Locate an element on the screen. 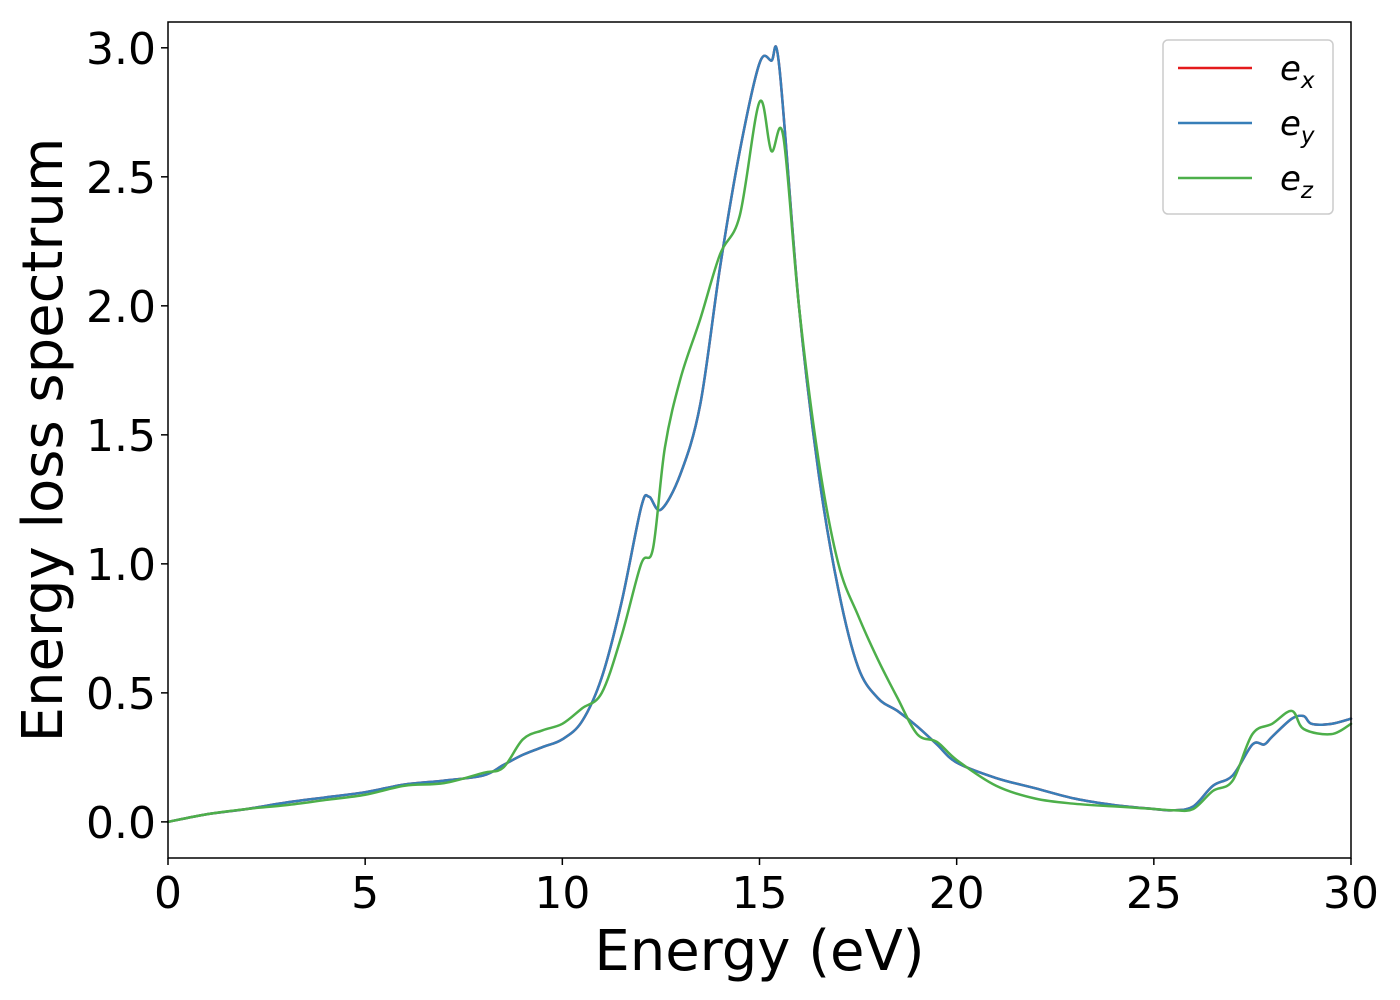 The width and height of the screenshot is (1400, 1000). legend: ex ey ez is located at coordinates (1248, 127).